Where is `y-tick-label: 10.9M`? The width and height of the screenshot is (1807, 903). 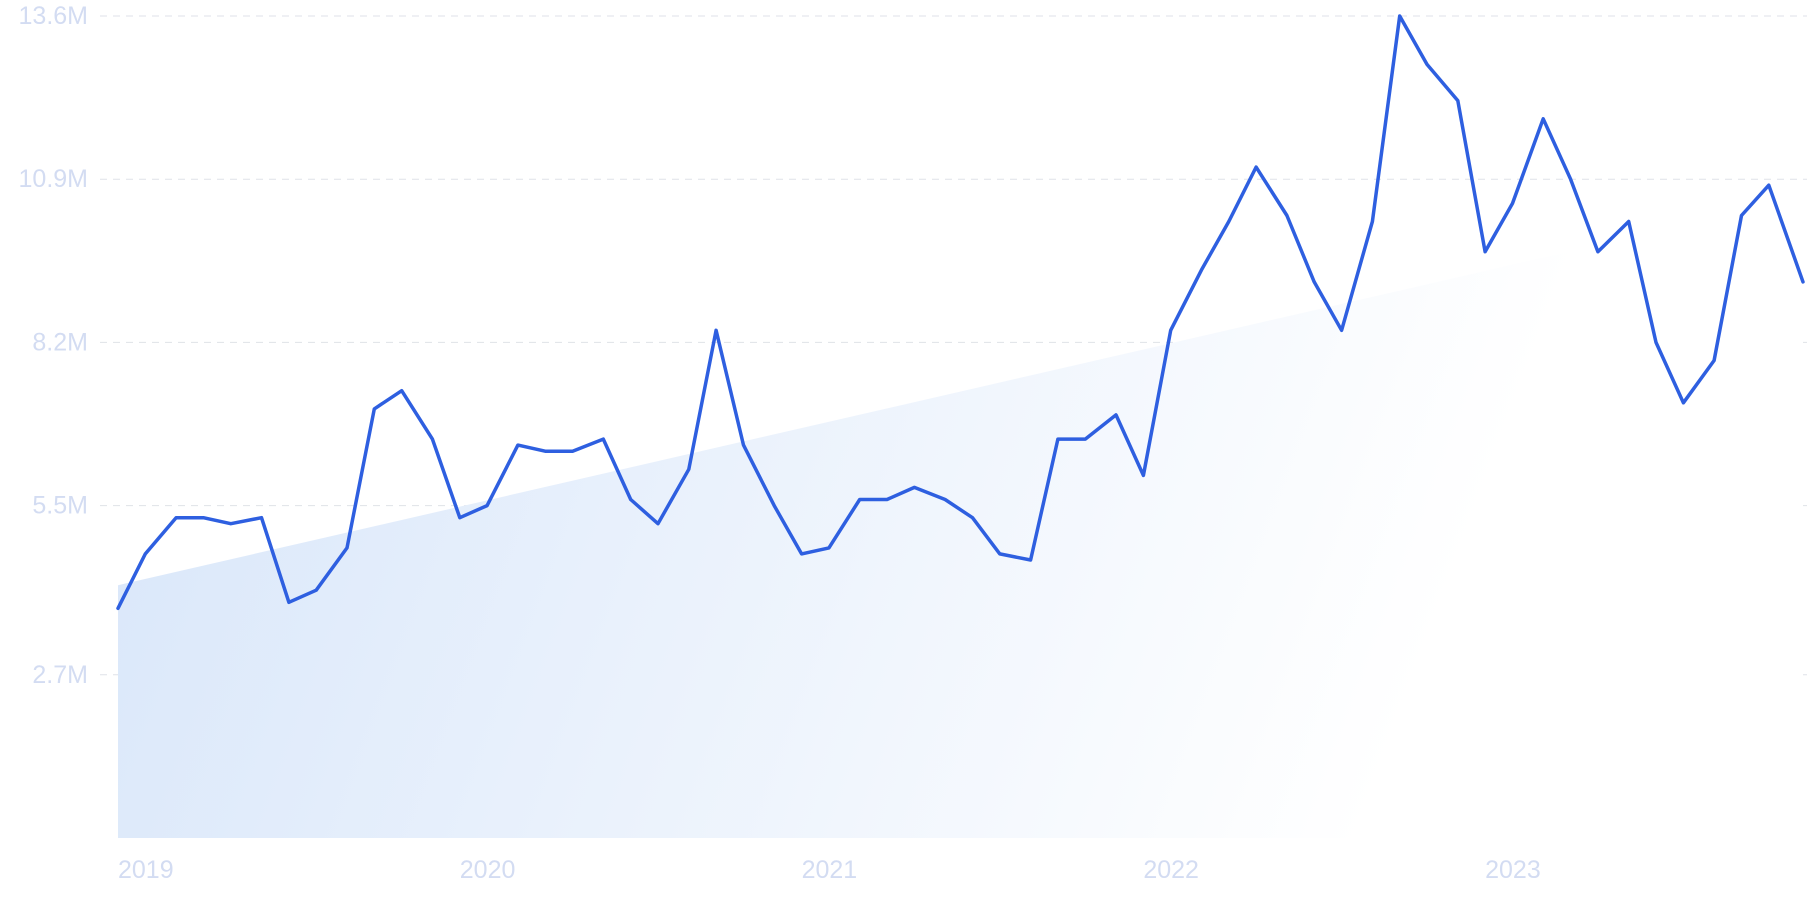 y-tick-label: 10.9M is located at coordinates (53, 179).